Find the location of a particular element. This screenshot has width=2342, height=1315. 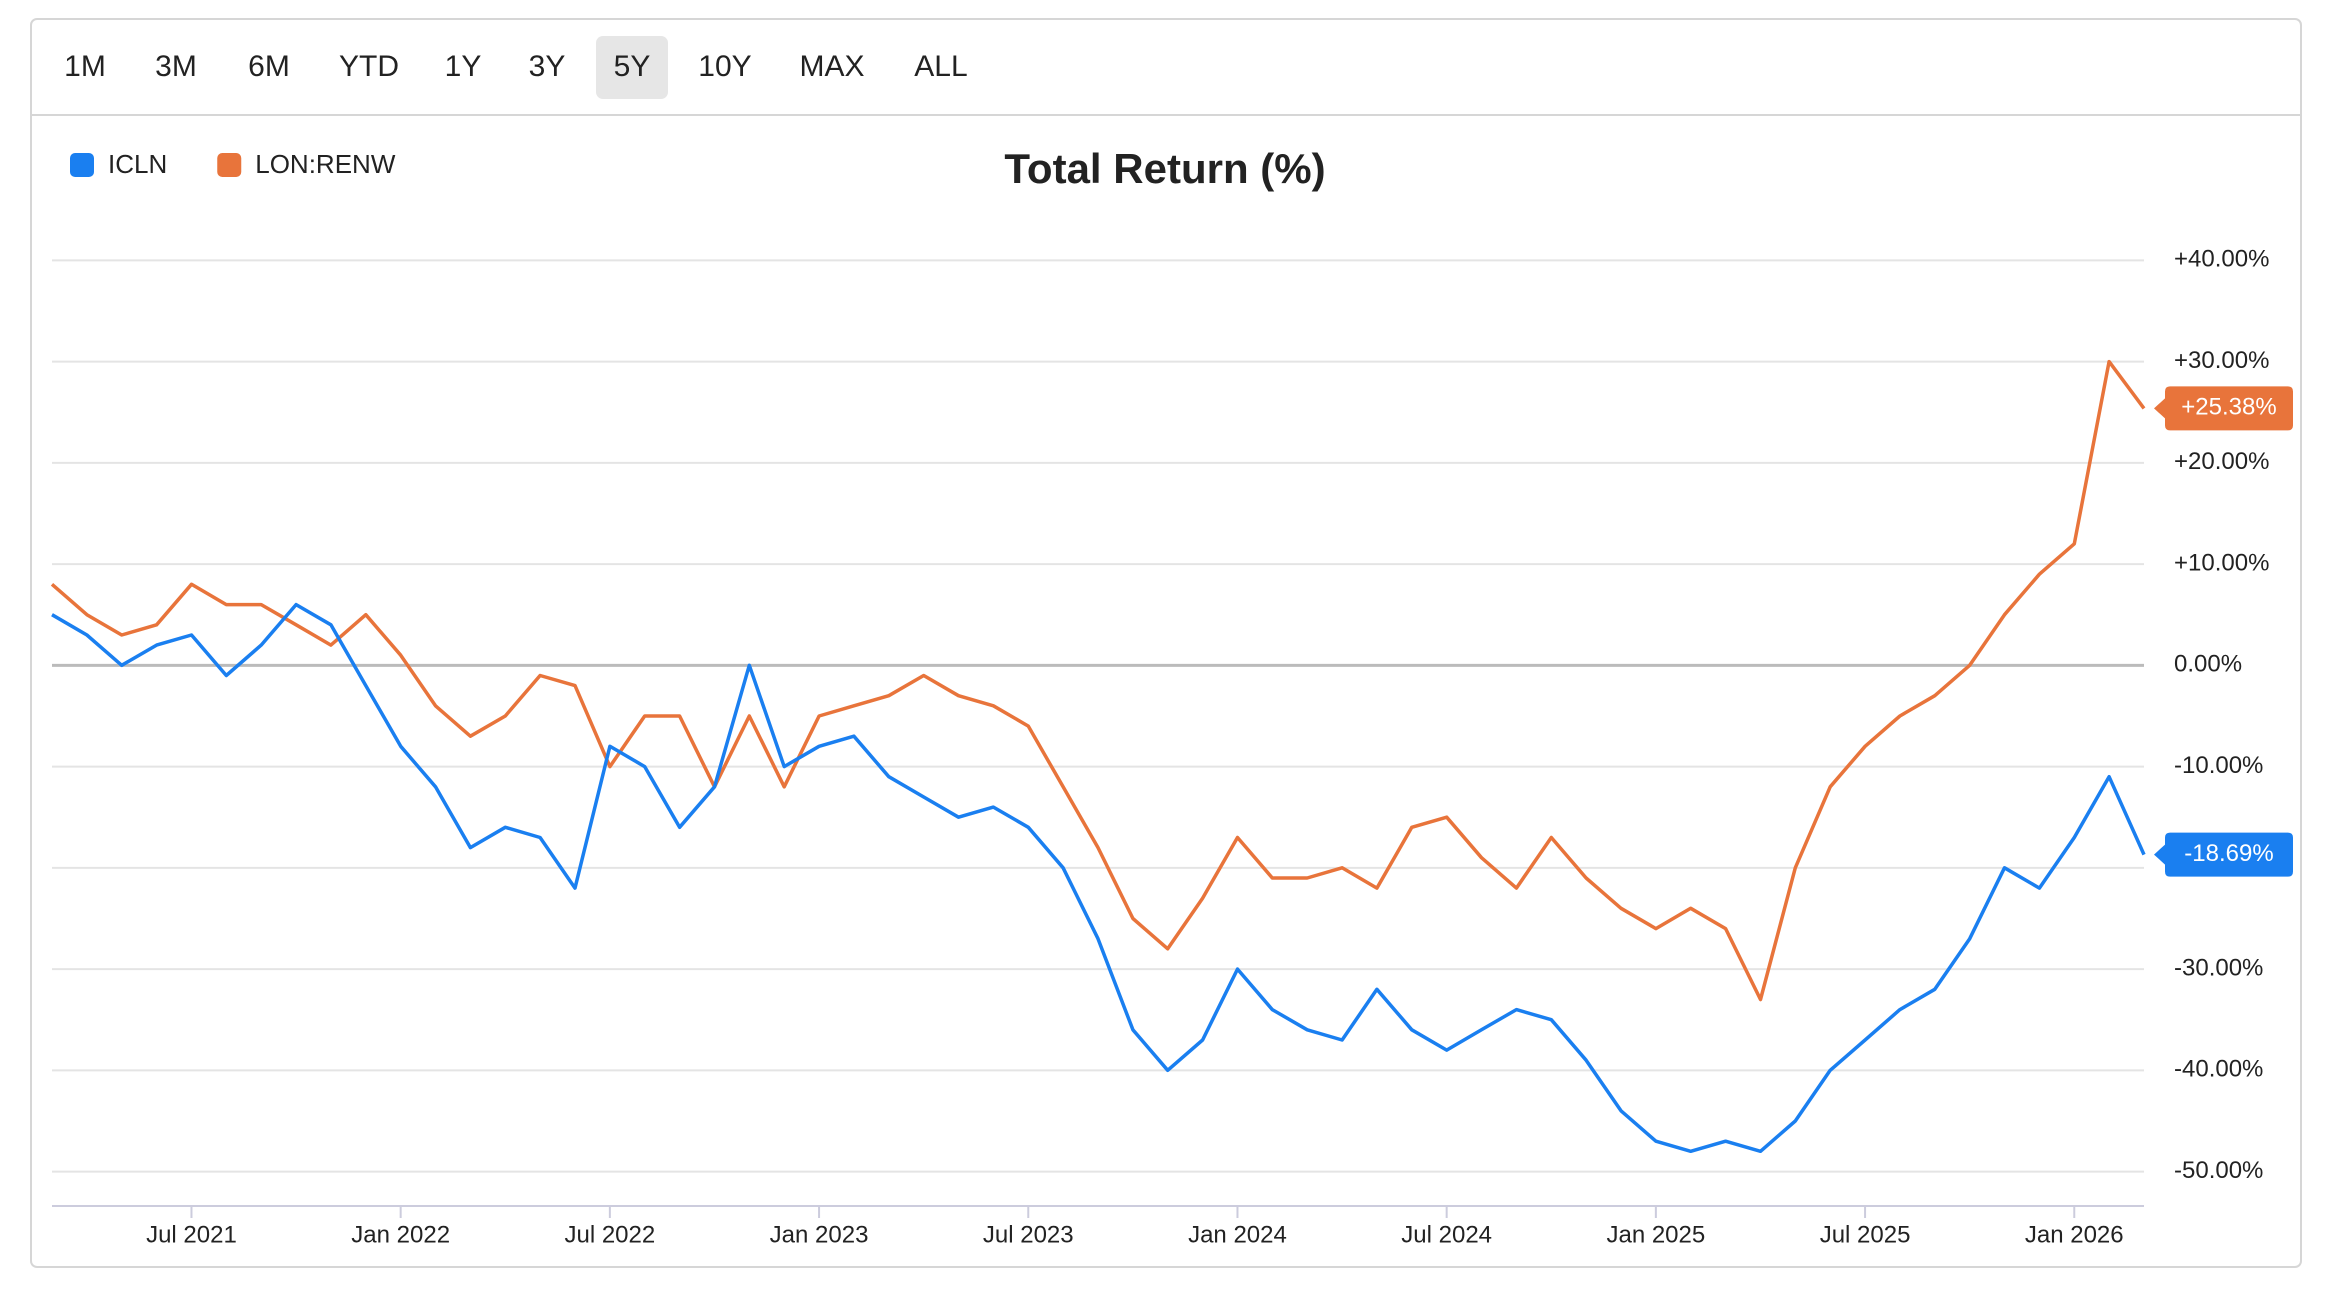

legend-item: ICLN is located at coordinates (118, 164).